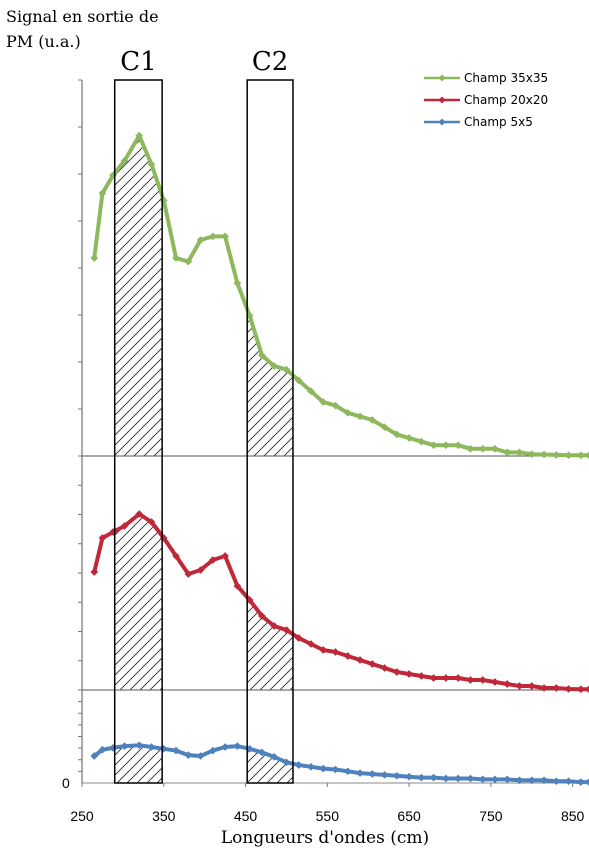 The image size is (589, 850). I want to click on legend-marker-champ-5x5, so click(442, 122).